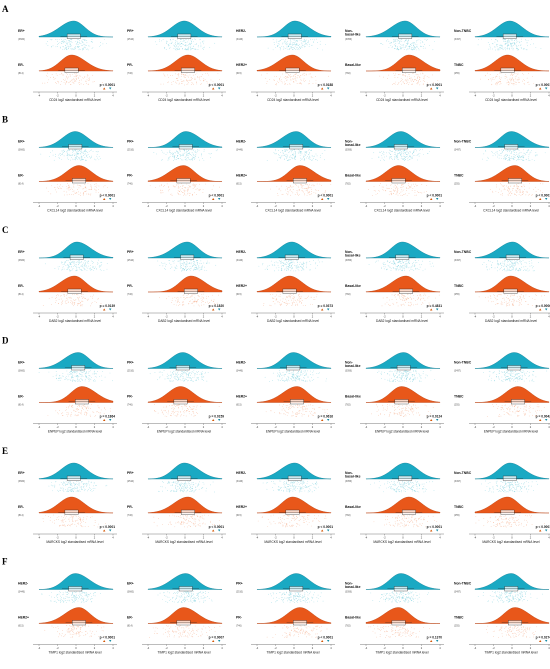  I want to click on bottom-density-cloud, so click(512, 173).